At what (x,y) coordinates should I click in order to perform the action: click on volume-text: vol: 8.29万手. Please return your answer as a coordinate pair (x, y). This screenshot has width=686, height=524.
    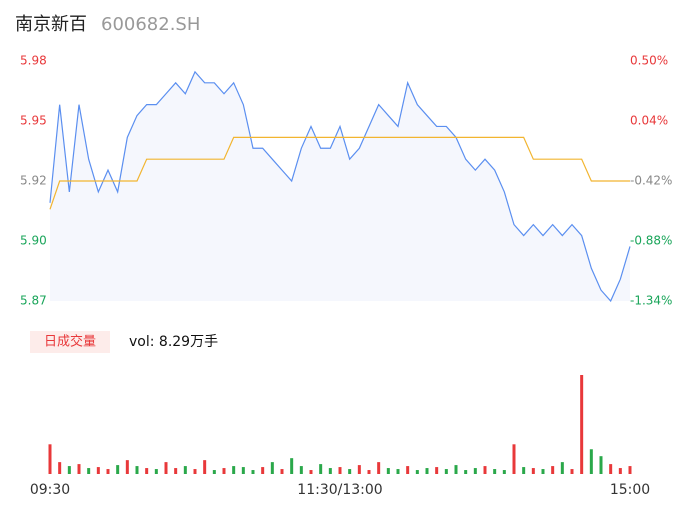
    Looking at the image, I should click on (173, 342).